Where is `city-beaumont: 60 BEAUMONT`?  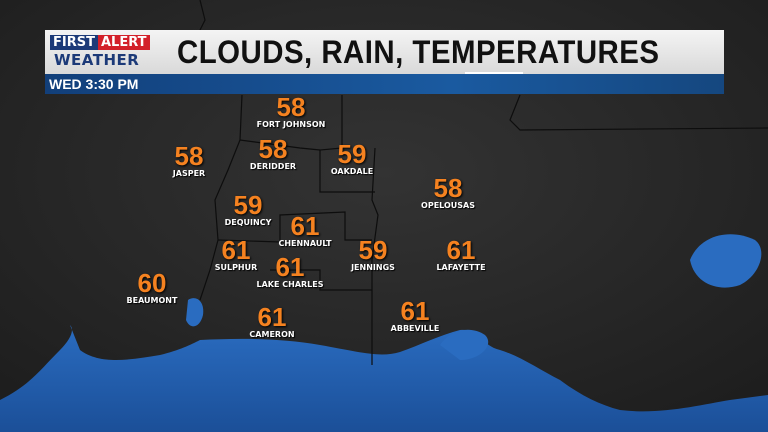 city-beaumont: 60 BEAUMONT is located at coordinates (152, 288).